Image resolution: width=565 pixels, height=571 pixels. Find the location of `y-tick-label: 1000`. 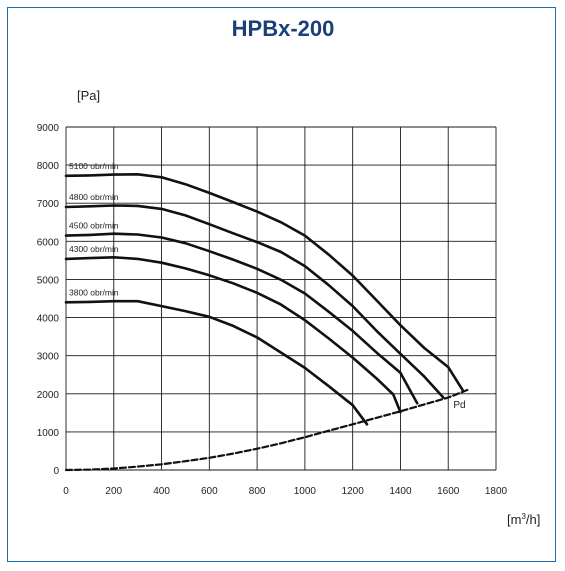

y-tick-label: 1000 is located at coordinates (48, 433).